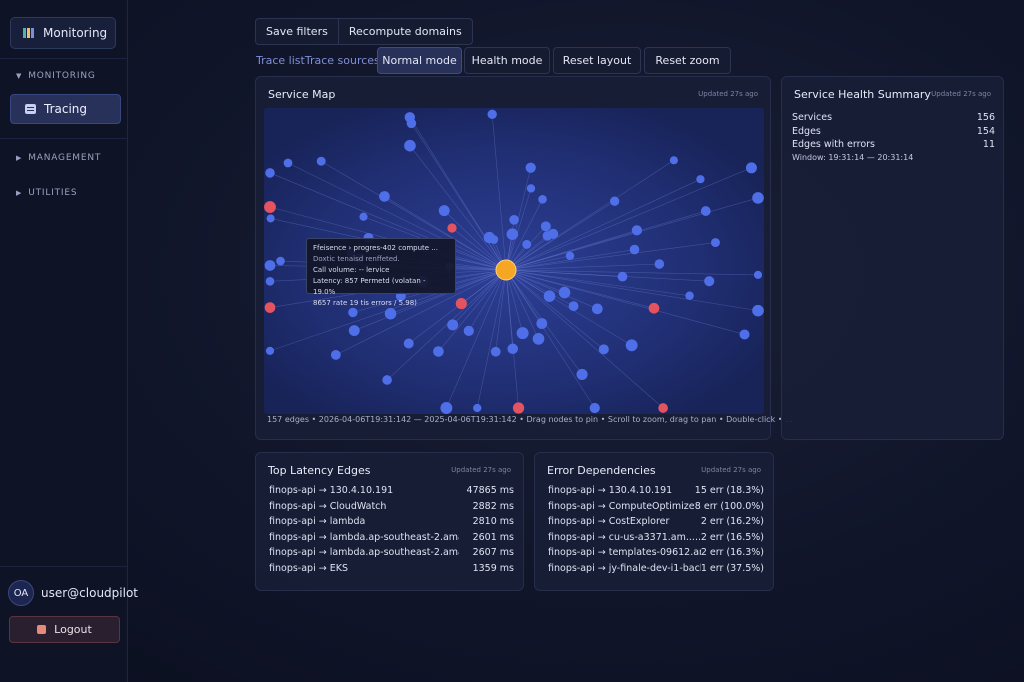 The height and width of the screenshot is (682, 1024). I want to click on sidebar-item-tracing: Tracing, so click(65, 109).